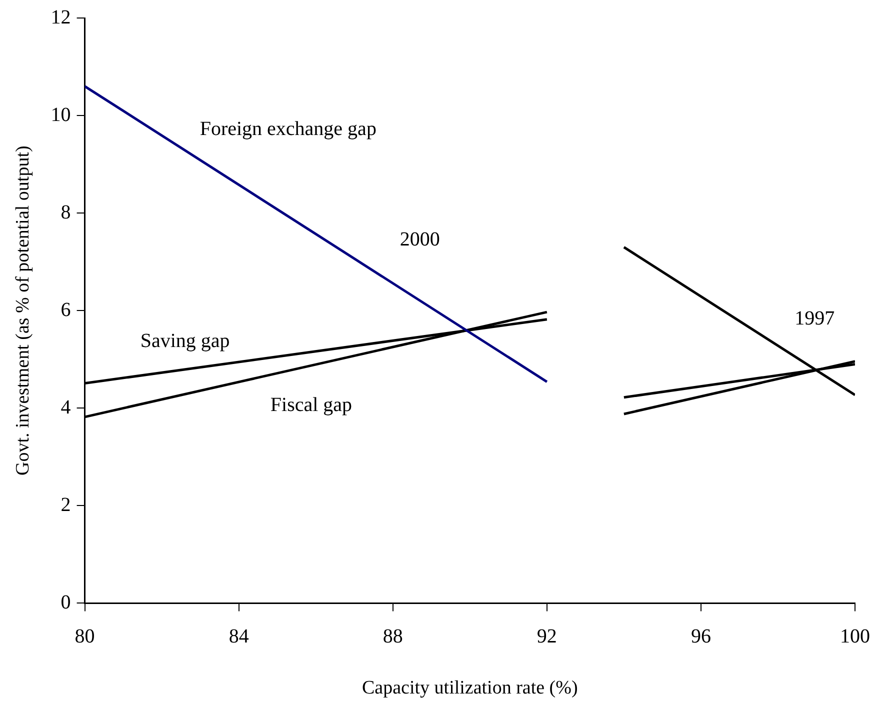 This screenshot has width=885, height=724. What do you see at coordinates (814, 319) in the screenshot?
I see `annotation: 1997` at bounding box center [814, 319].